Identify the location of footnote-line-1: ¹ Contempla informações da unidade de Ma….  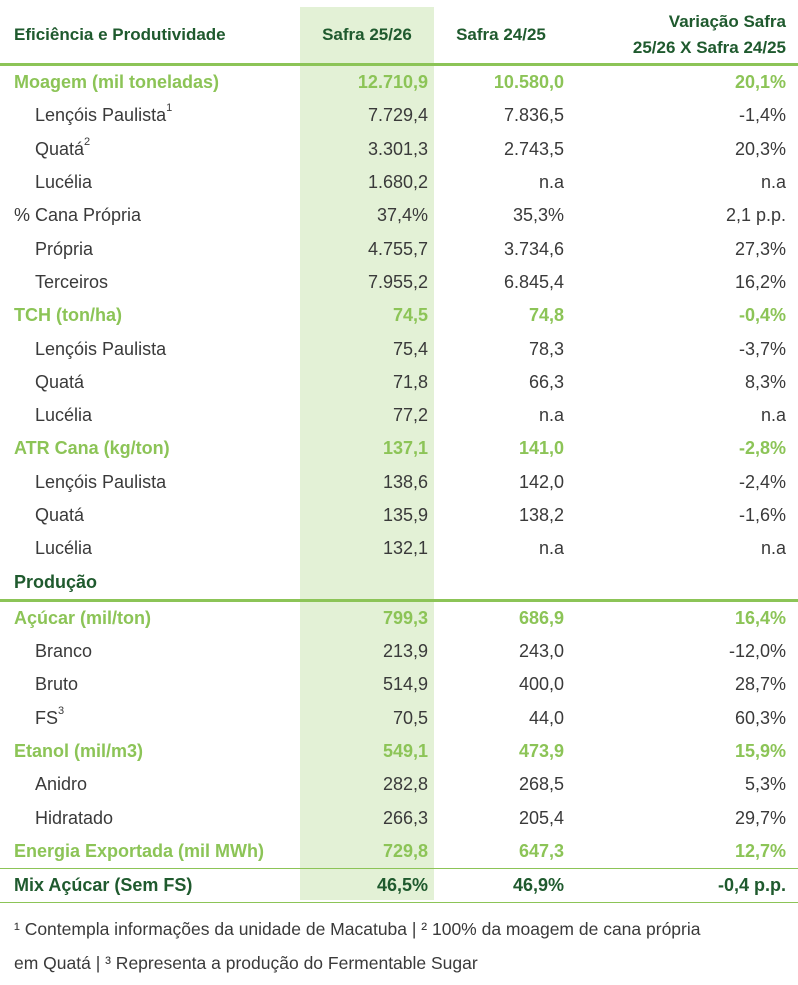
(357, 929).